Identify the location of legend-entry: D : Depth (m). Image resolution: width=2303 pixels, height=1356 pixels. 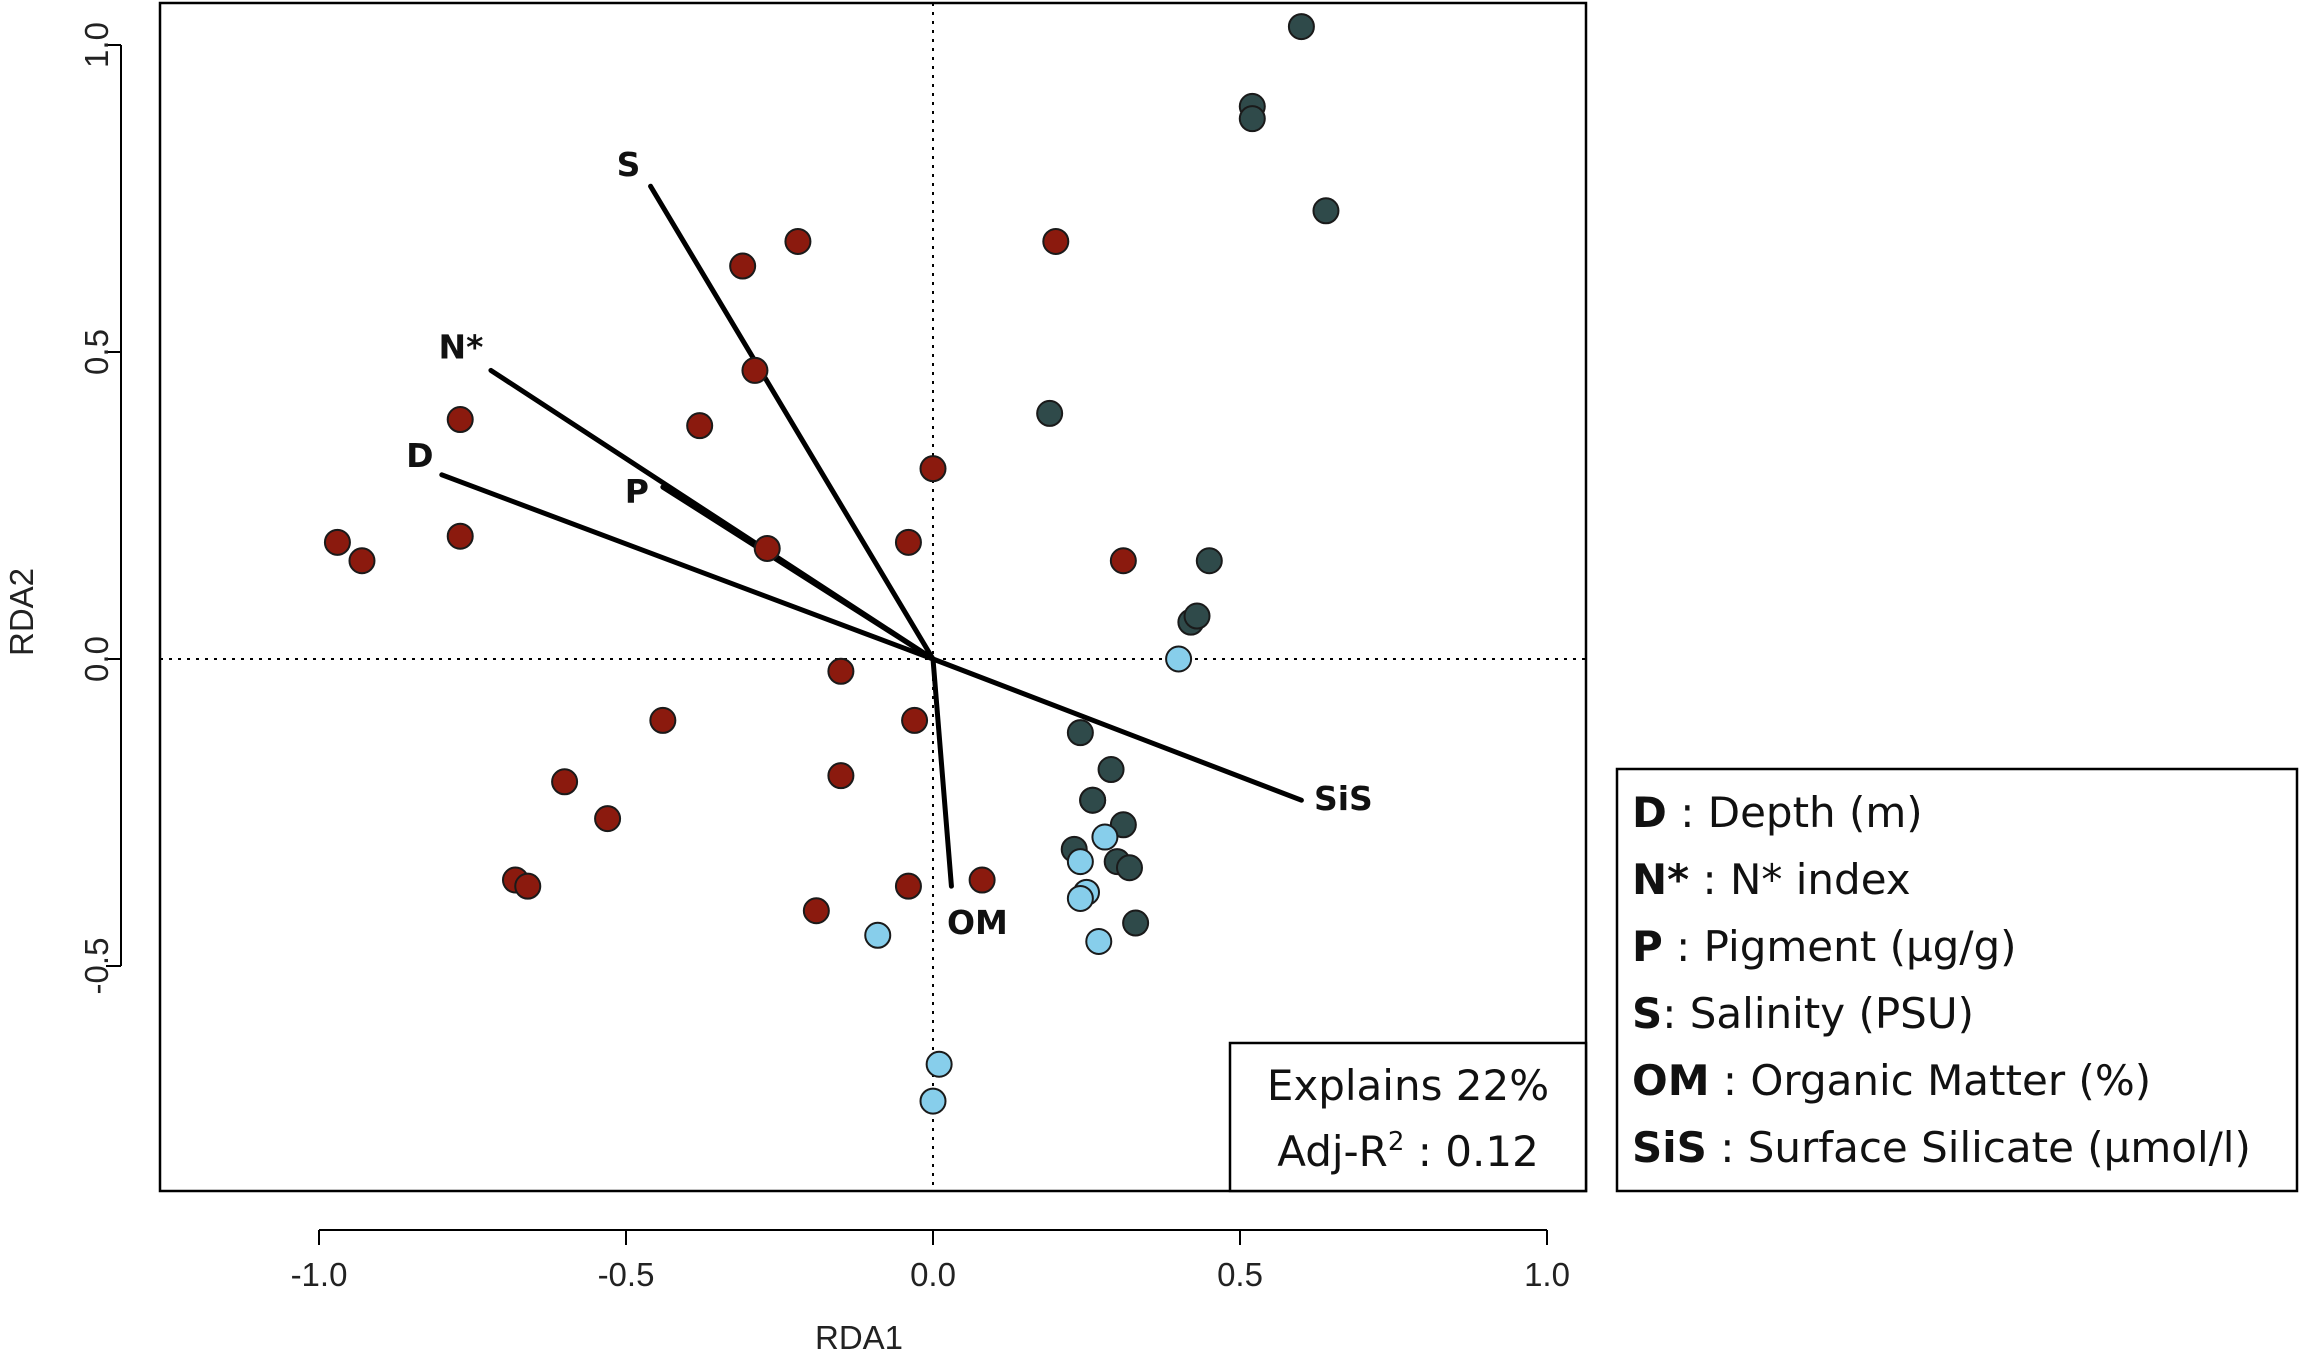
(1777, 812).